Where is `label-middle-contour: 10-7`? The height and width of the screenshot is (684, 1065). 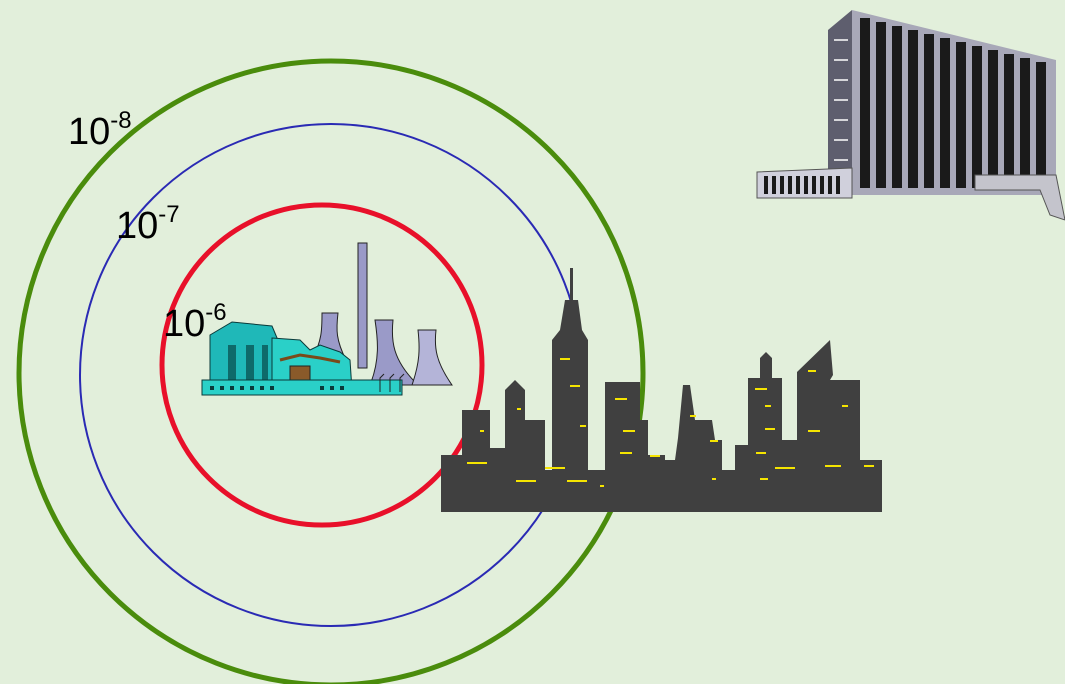
label-middle-contour: 10-7 is located at coordinates (148, 225).